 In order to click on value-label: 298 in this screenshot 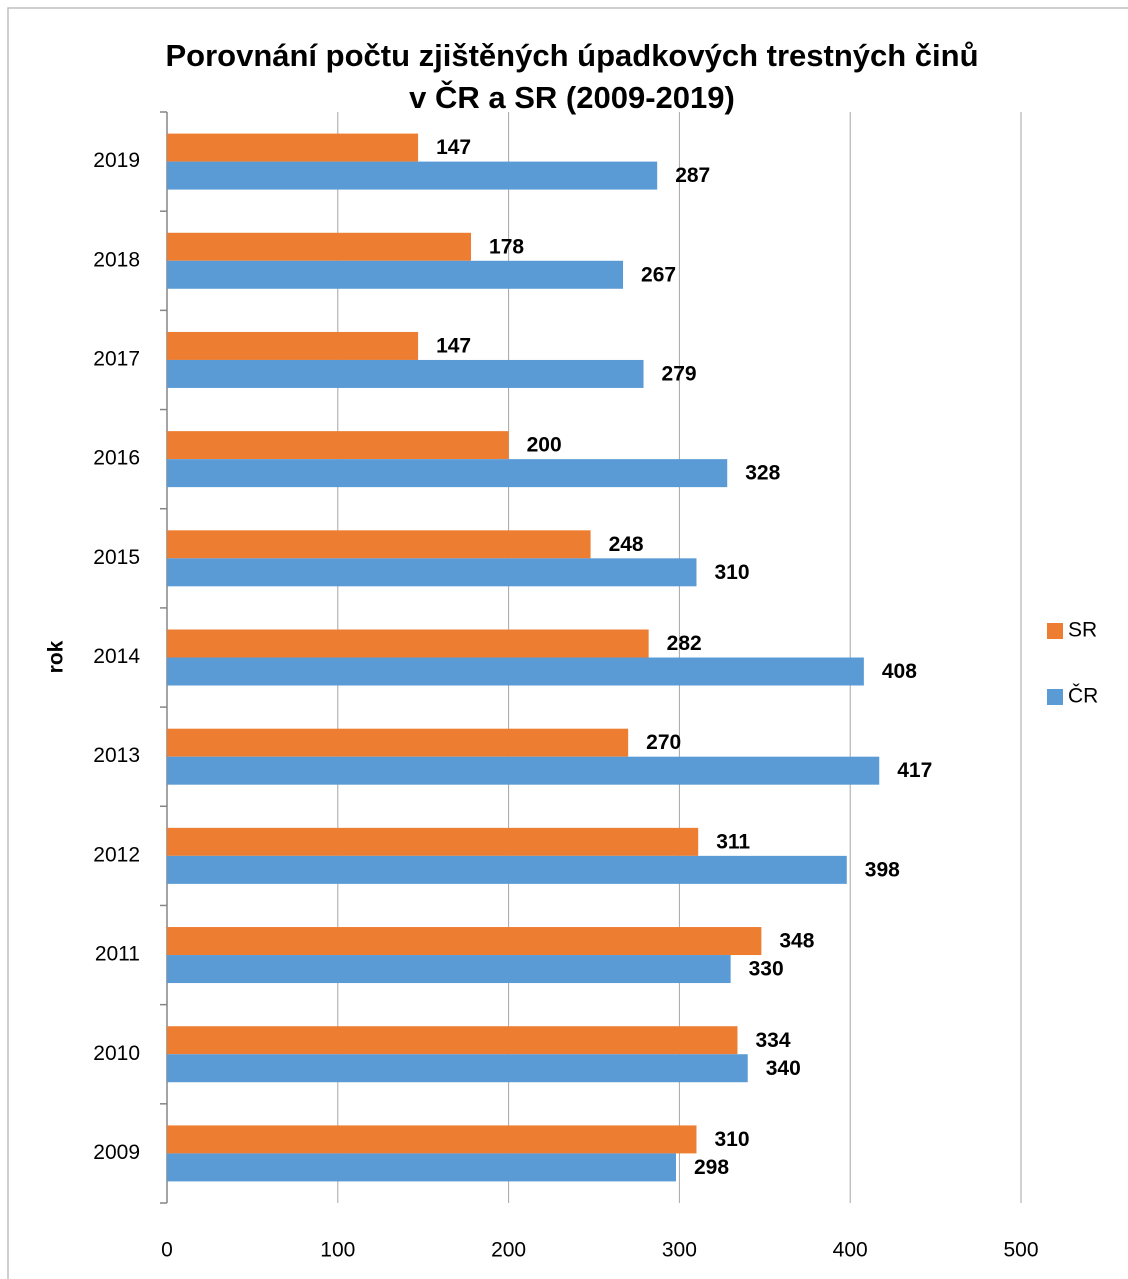, I will do `click(711, 1167)`.